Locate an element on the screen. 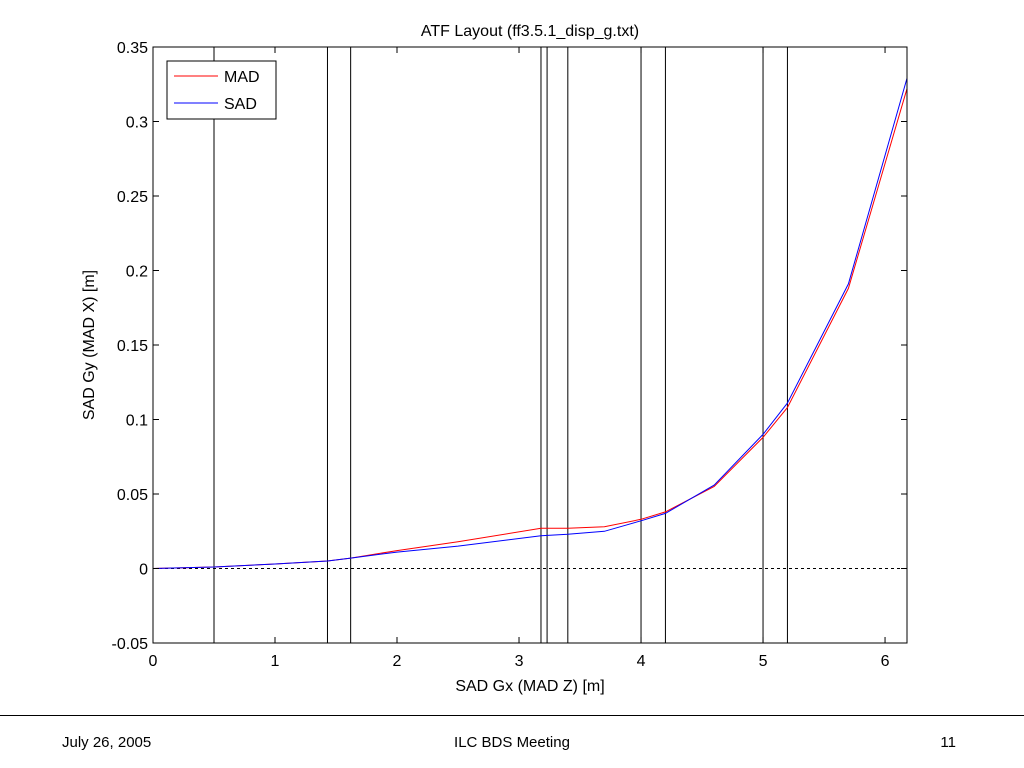  y-tick-label: -0.05 is located at coordinates (130, 644).